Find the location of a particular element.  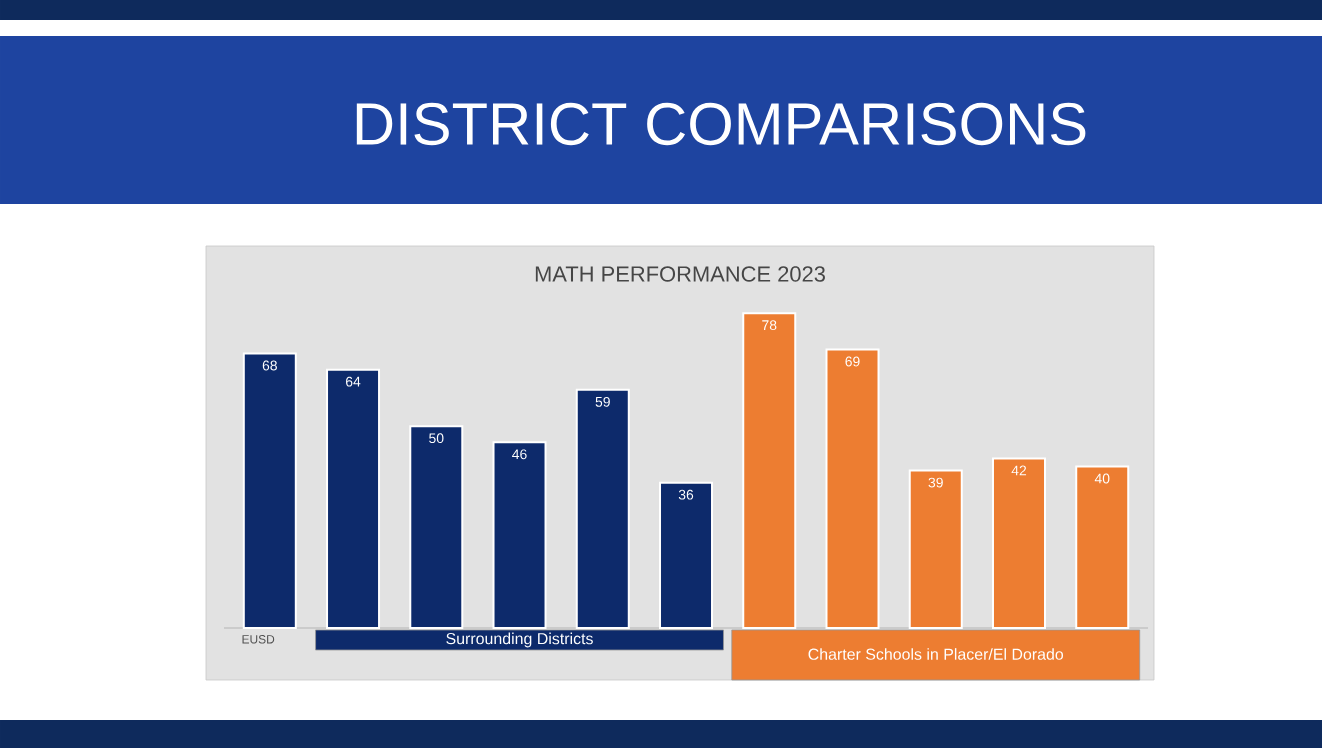

chart-subtitle: MATH PERFORMANCE 2023 is located at coordinates (680, 274).